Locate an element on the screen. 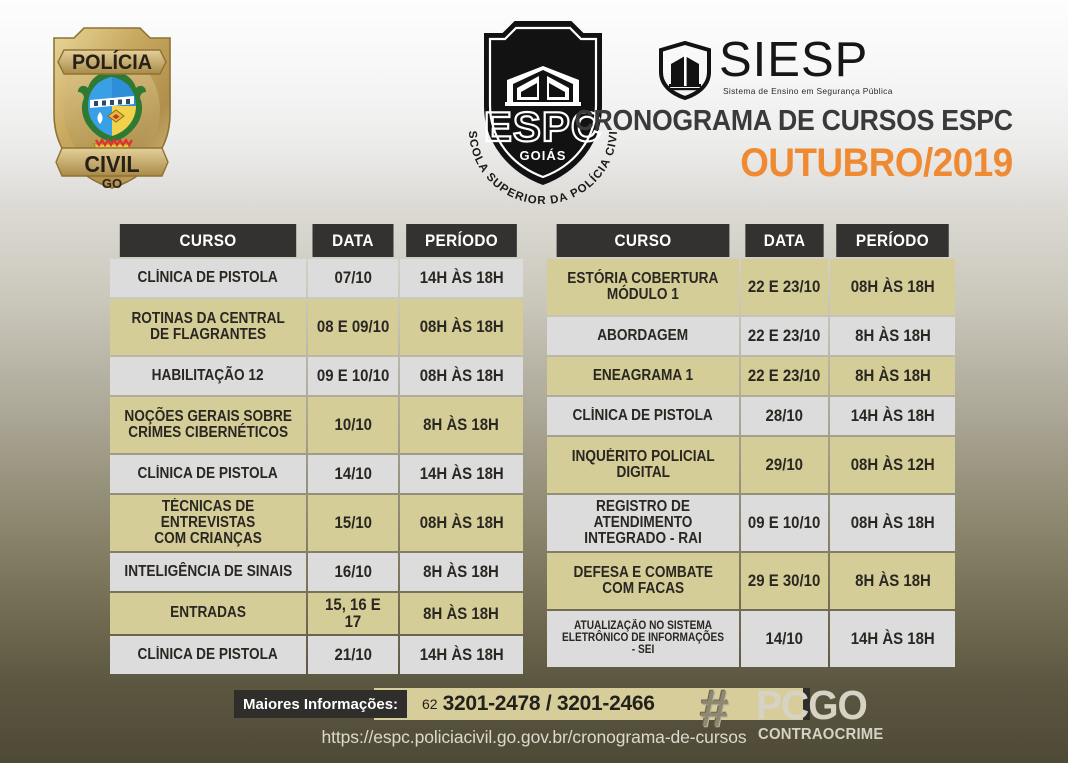 Image resolution: width=1068 pixels, height=763 pixels. cell-course-text: INQUÉRITO POLICIAL DIGITAL is located at coordinates (643, 464).